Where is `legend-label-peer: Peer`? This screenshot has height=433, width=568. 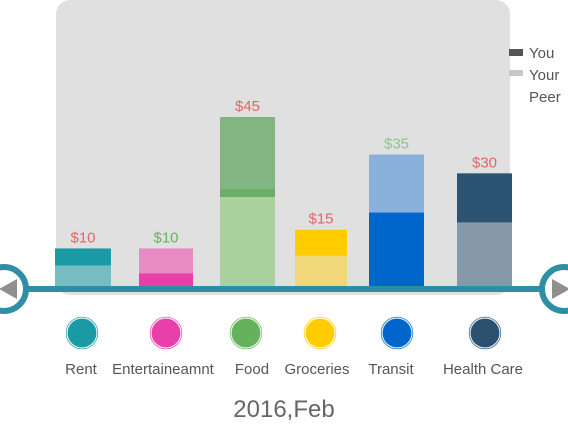
legend-label-peer: Peer is located at coordinates (545, 97).